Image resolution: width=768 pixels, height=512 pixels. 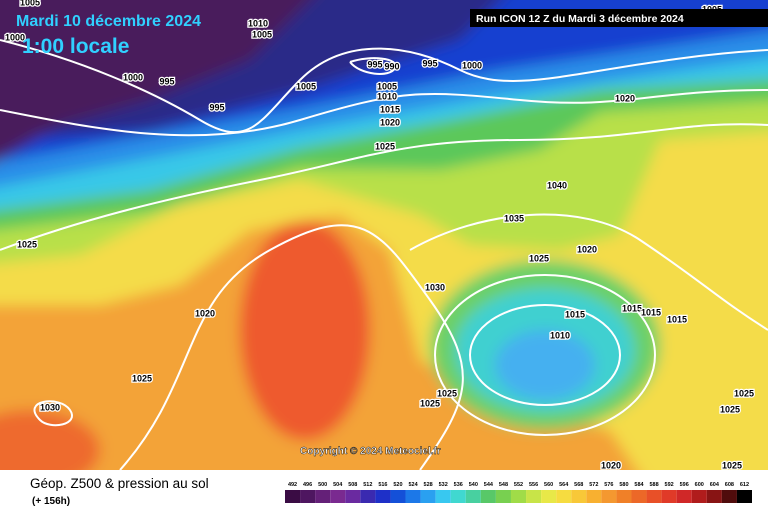 I want to click on scale-label: 504, so click(x=338, y=485).